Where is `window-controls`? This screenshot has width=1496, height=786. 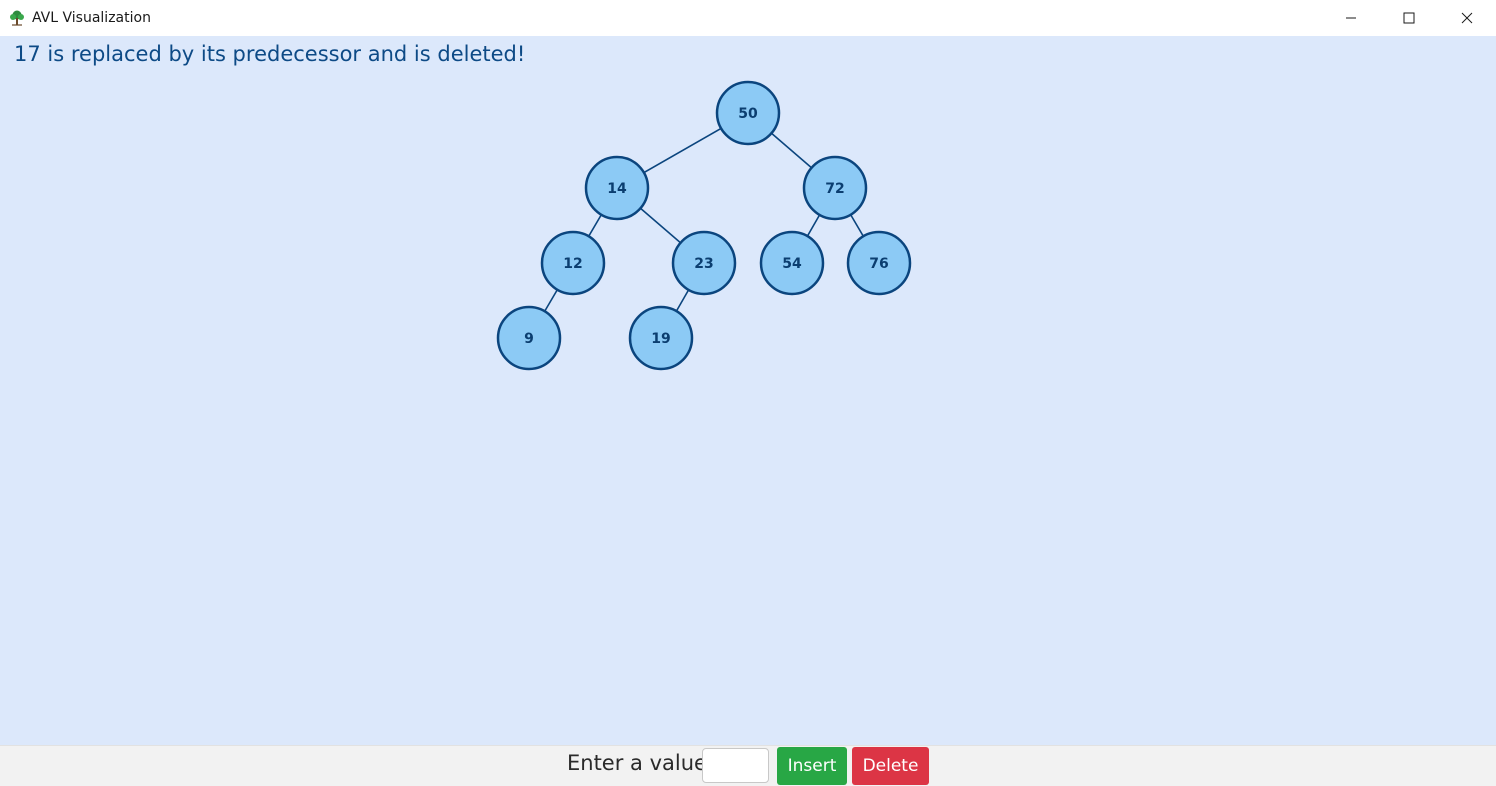 window-controls is located at coordinates (1409, 18).